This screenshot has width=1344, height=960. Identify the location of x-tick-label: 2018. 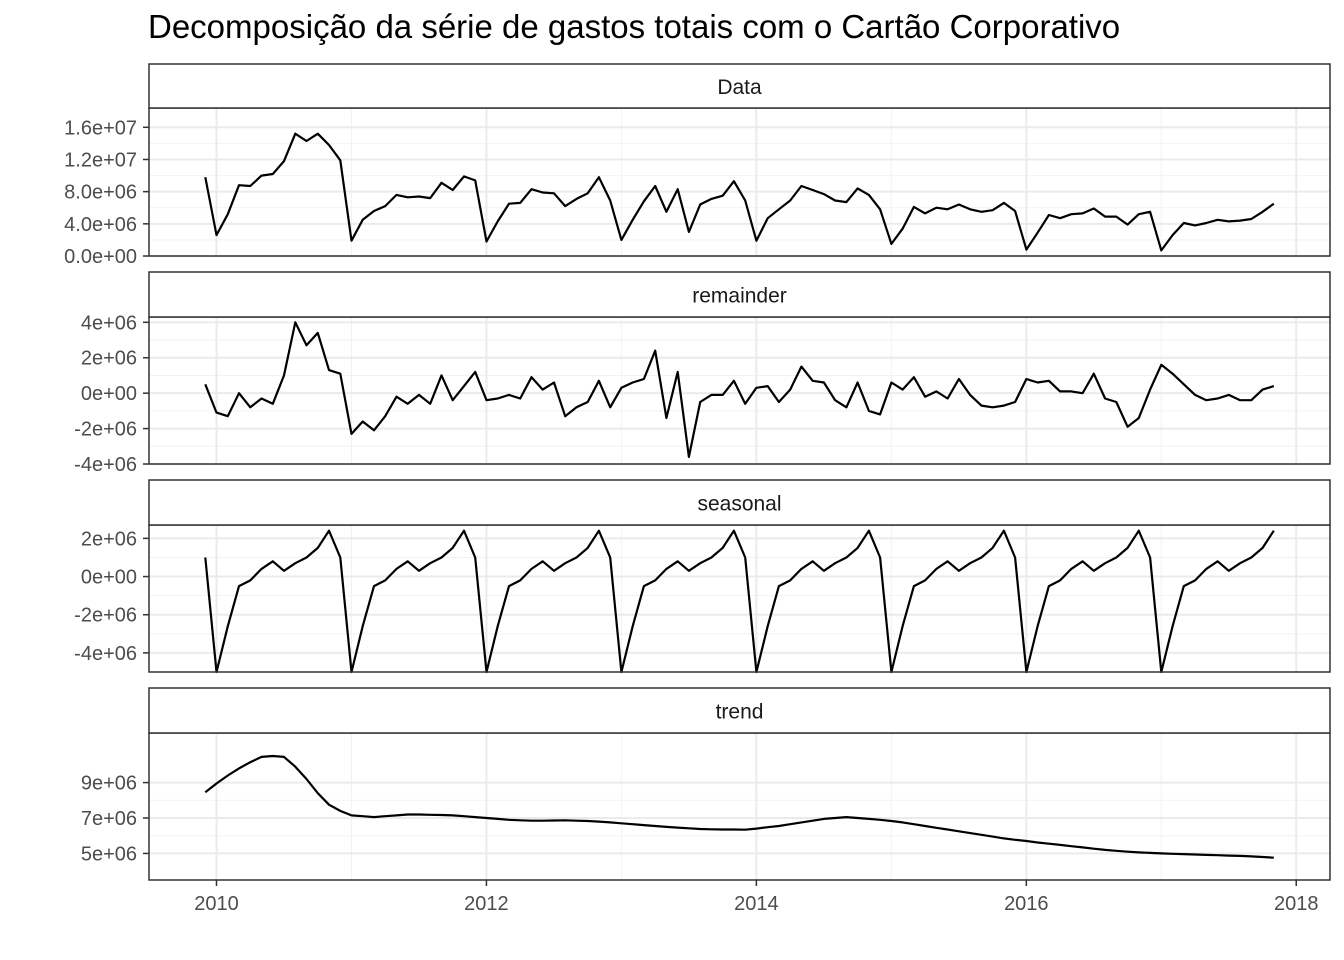
(1296, 904).